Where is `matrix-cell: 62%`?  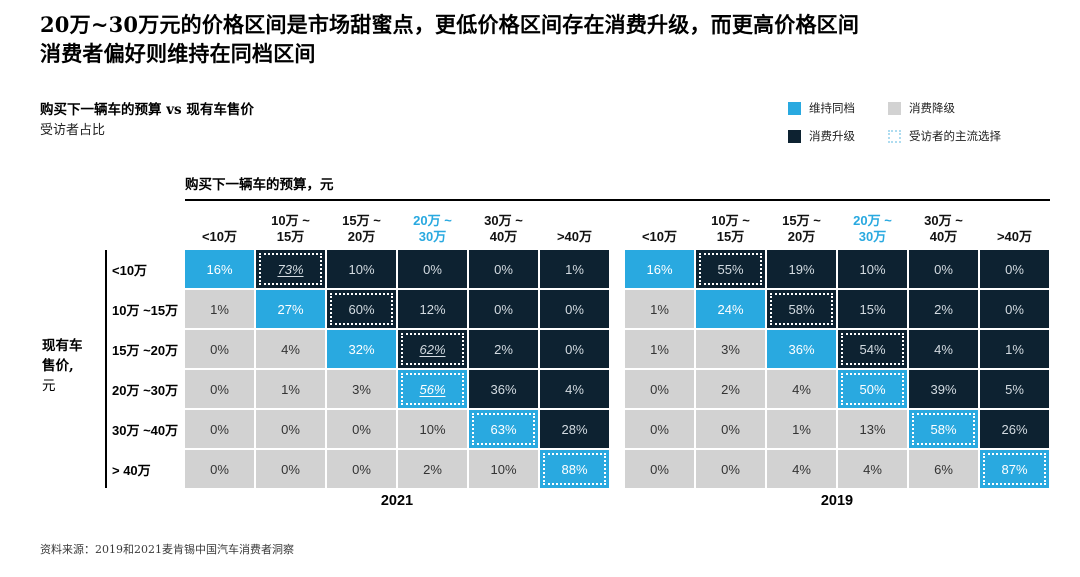 matrix-cell: 62% is located at coordinates (432, 349).